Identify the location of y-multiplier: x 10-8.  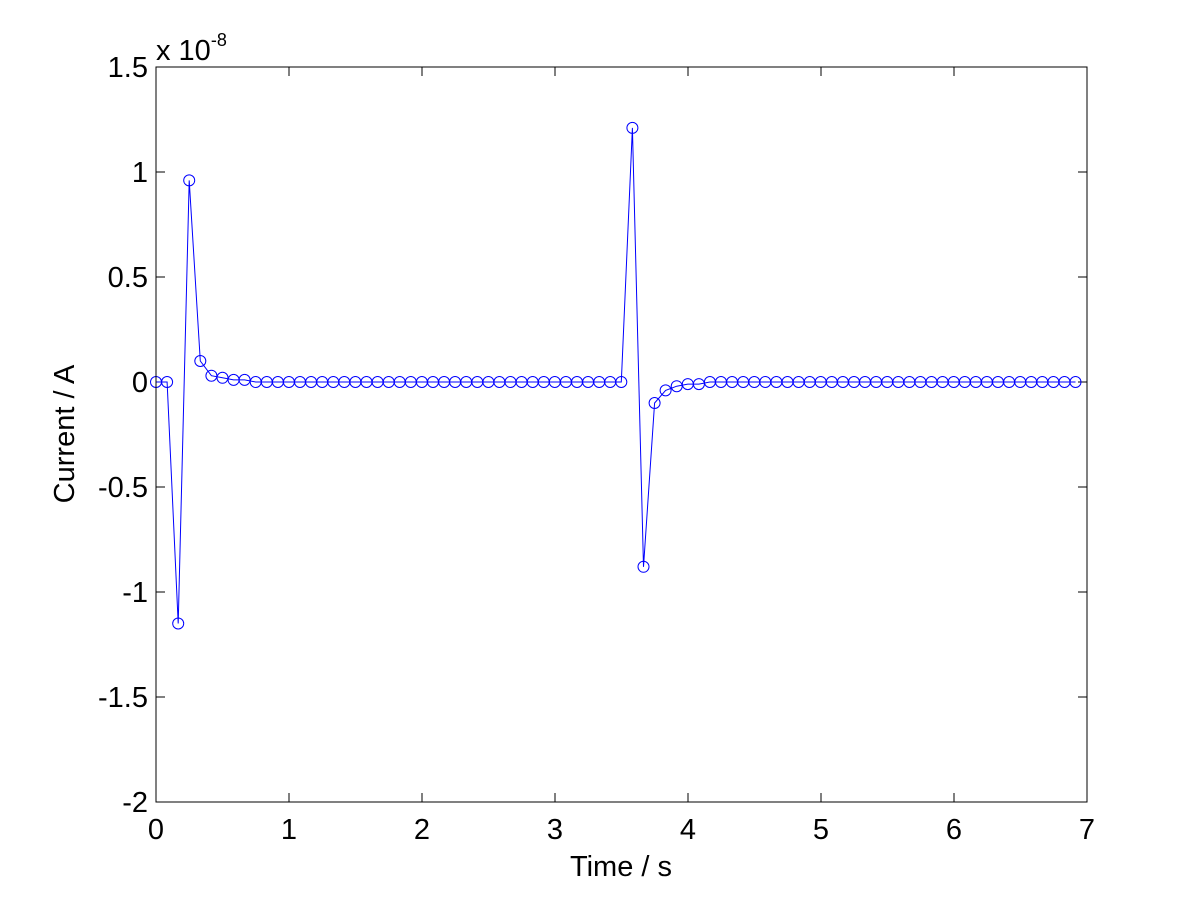
(191, 48).